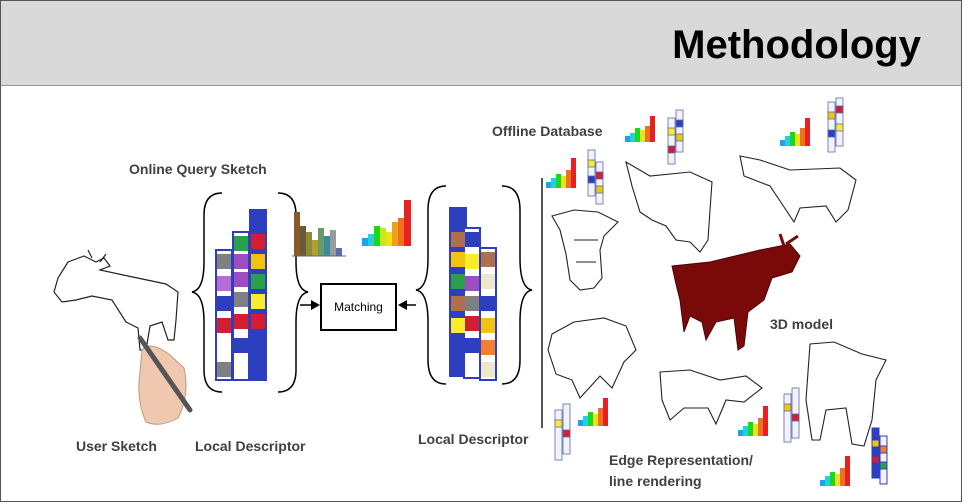 This screenshot has height=504, width=964. What do you see at coordinates (165, 380) in the screenshot?
I see `hand-with-pen` at bounding box center [165, 380].